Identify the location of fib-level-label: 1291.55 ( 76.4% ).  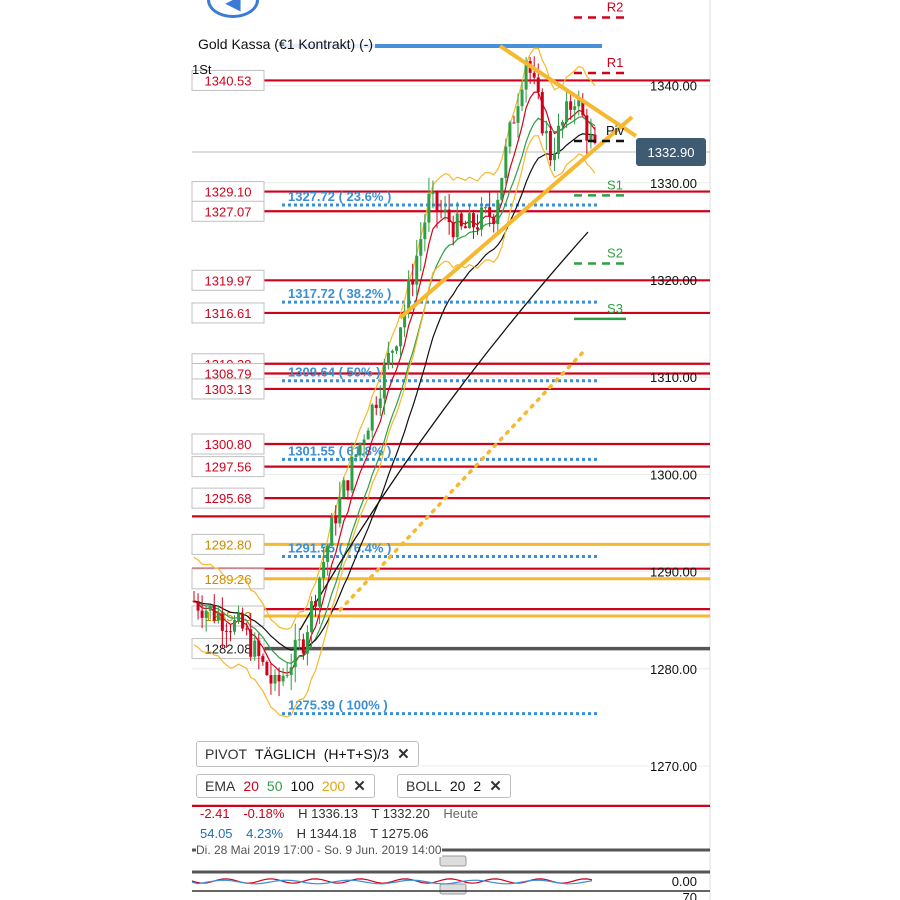
(339, 548).